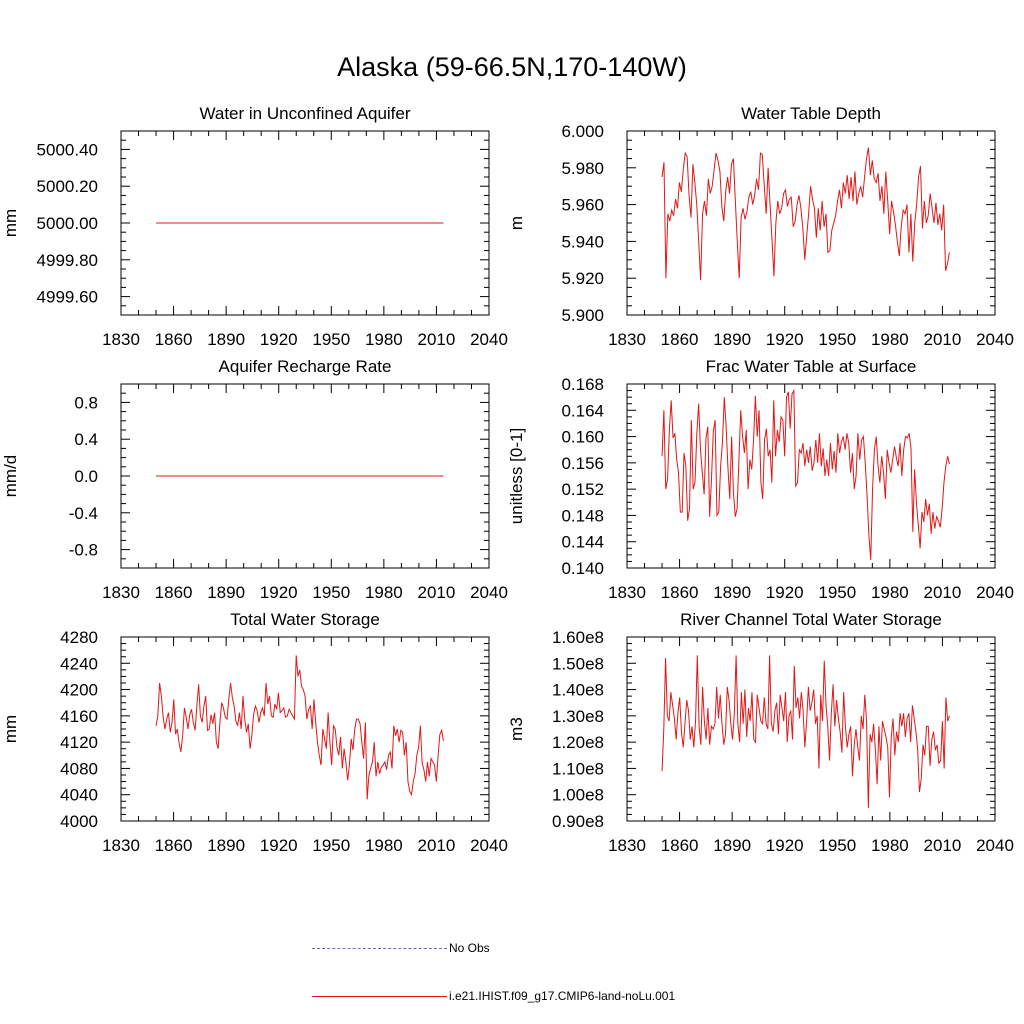 Image resolution: width=1024 pixels, height=1024 pixels. What do you see at coordinates (79, 821) in the screenshot?
I see `y-tick-label: 4000` at bounding box center [79, 821].